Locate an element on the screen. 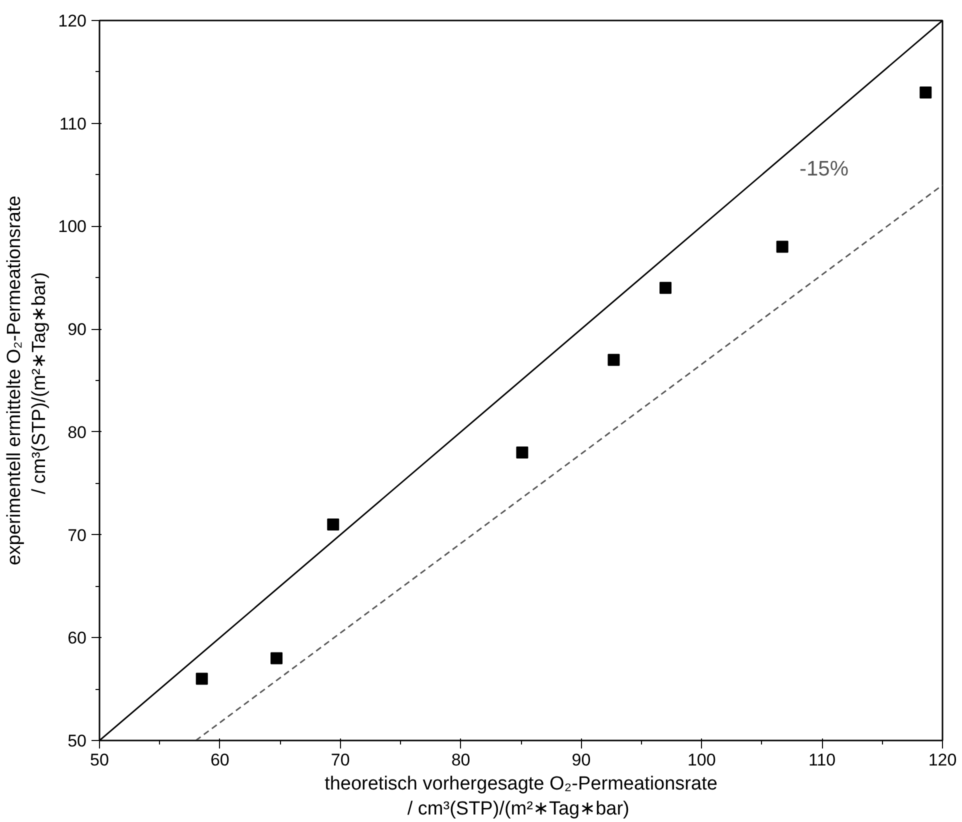 The height and width of the screenshot is (822, 962). y-tick-label: 120 is located at coordinates (72, 21).